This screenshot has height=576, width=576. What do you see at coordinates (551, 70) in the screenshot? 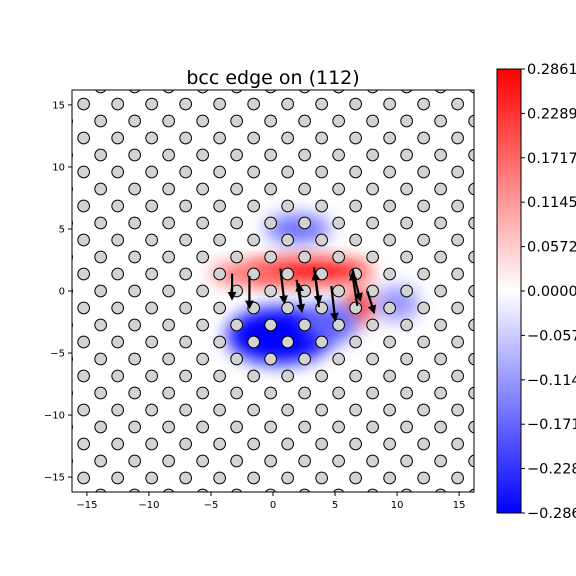
I see `colorbar-tick-label: 0.2861` at bounding box center [551, 70].